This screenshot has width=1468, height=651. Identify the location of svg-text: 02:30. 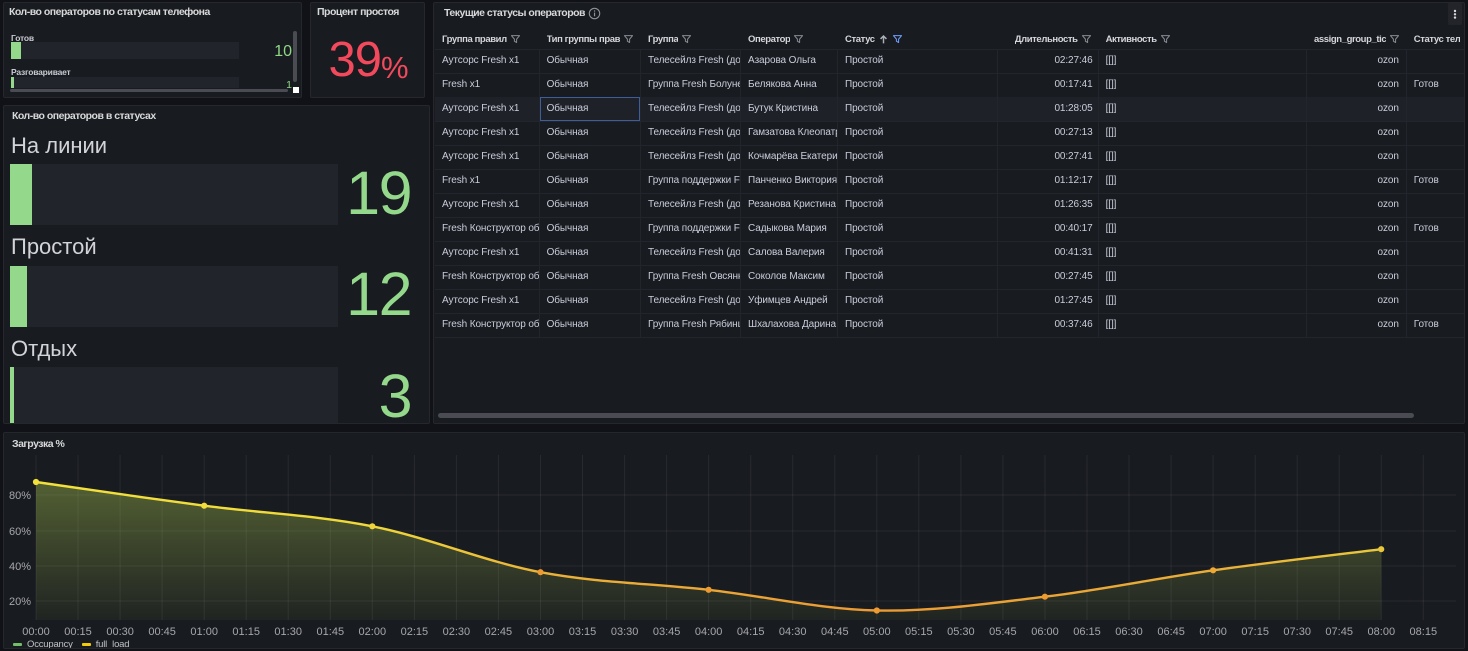
(457, 632).